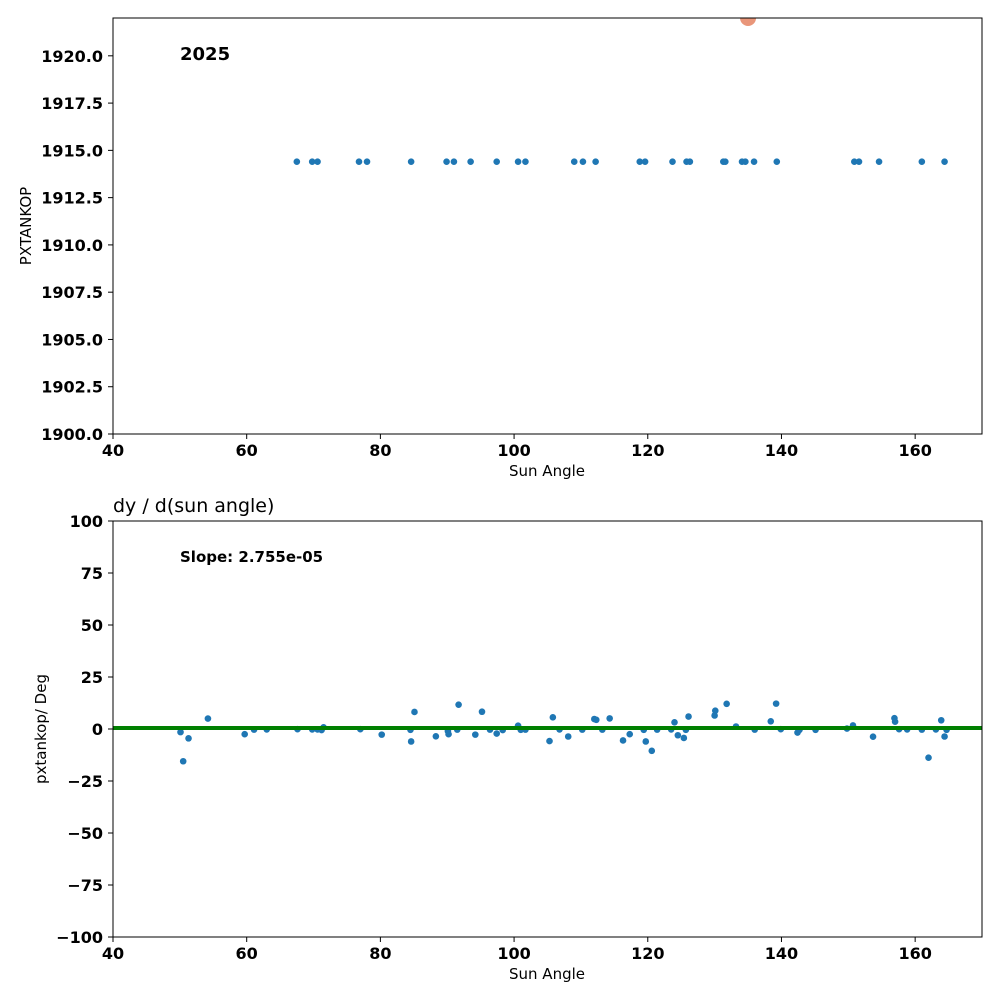 Image resolution: width=1000 pixels, height=1000 pixels. I want to click on top-x-tick-label: 160, so click(914, 450).